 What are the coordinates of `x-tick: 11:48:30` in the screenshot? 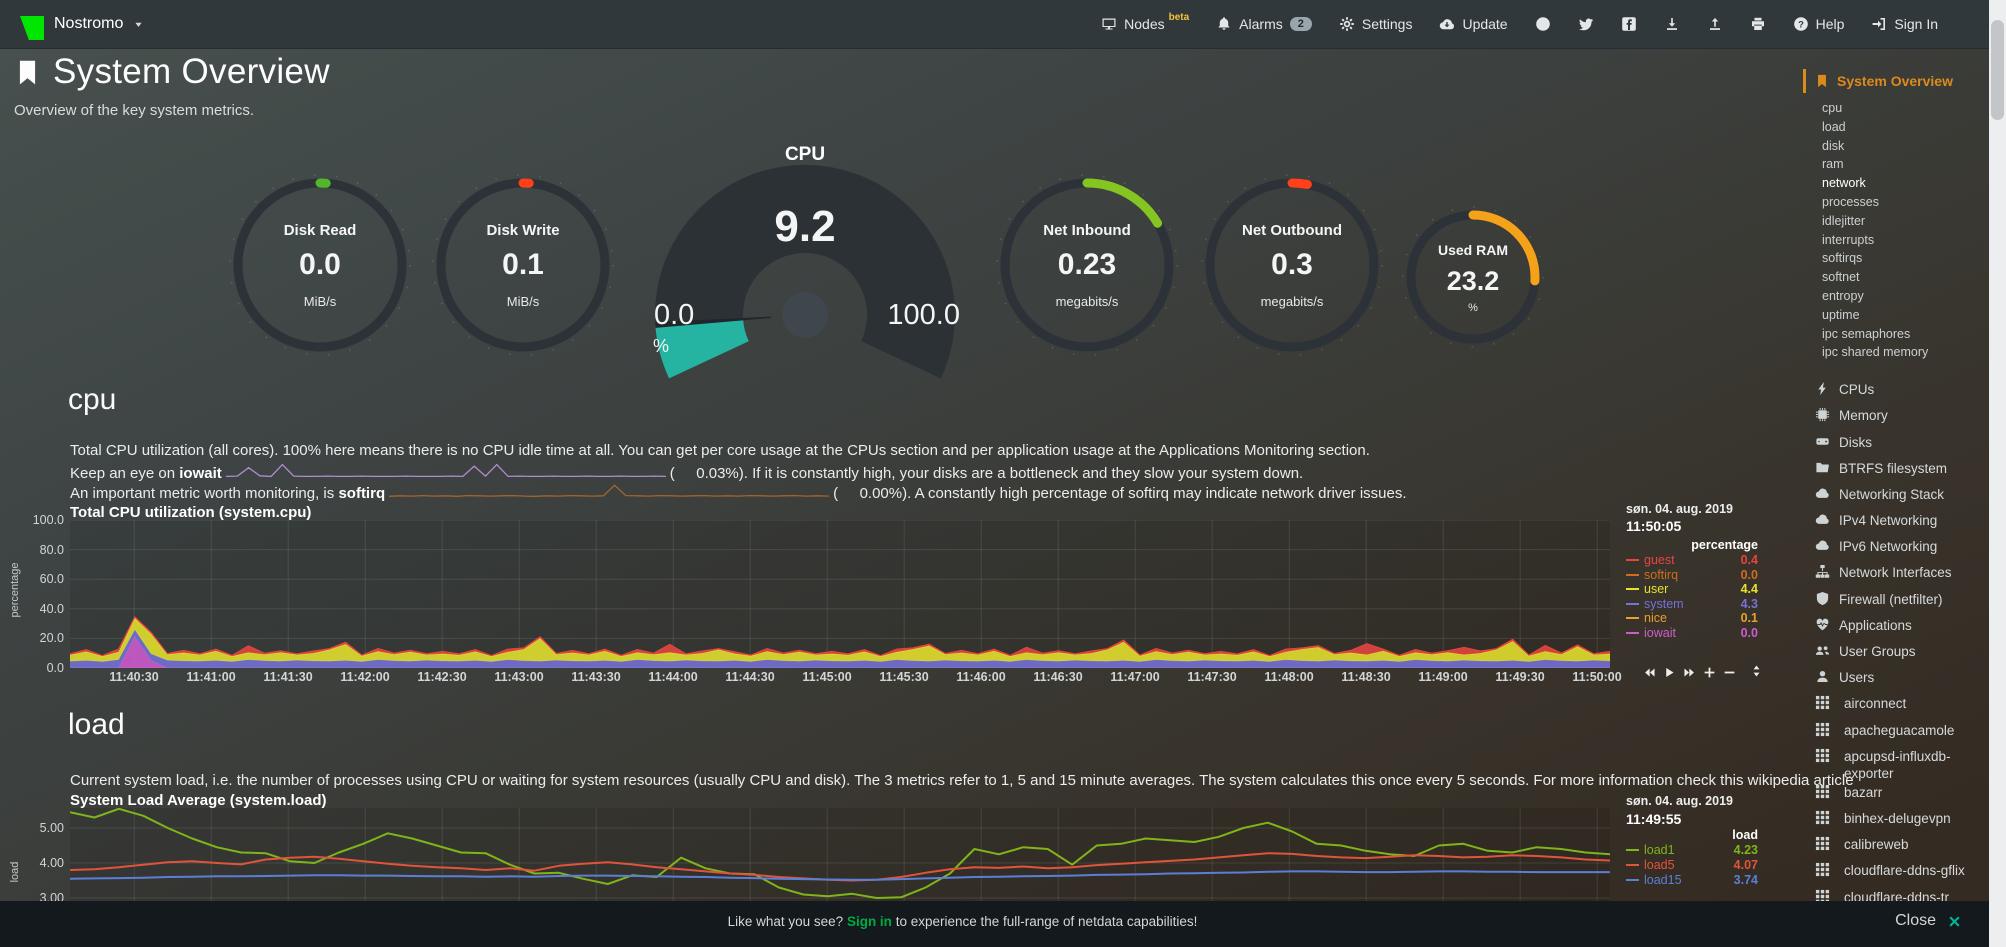 It's located at (1366, 677).